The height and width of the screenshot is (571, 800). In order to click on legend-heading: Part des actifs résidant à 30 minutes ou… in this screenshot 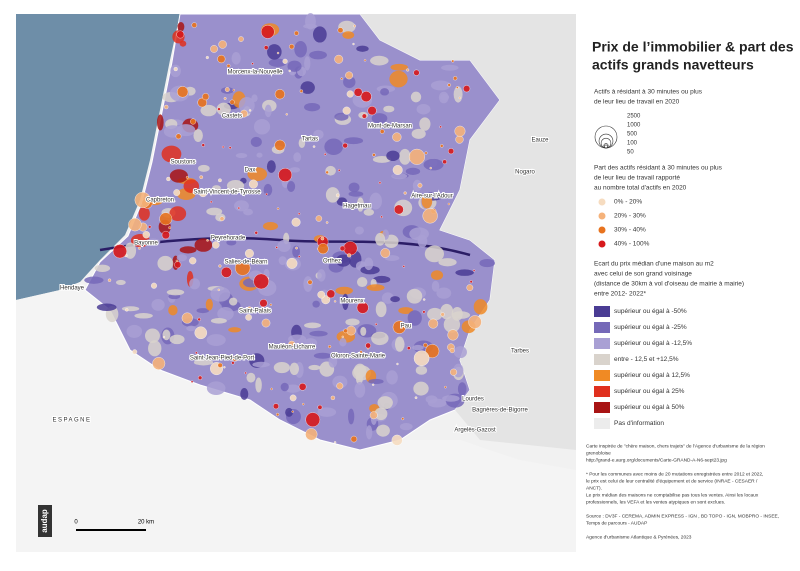, I will do `click(658, 168)`.